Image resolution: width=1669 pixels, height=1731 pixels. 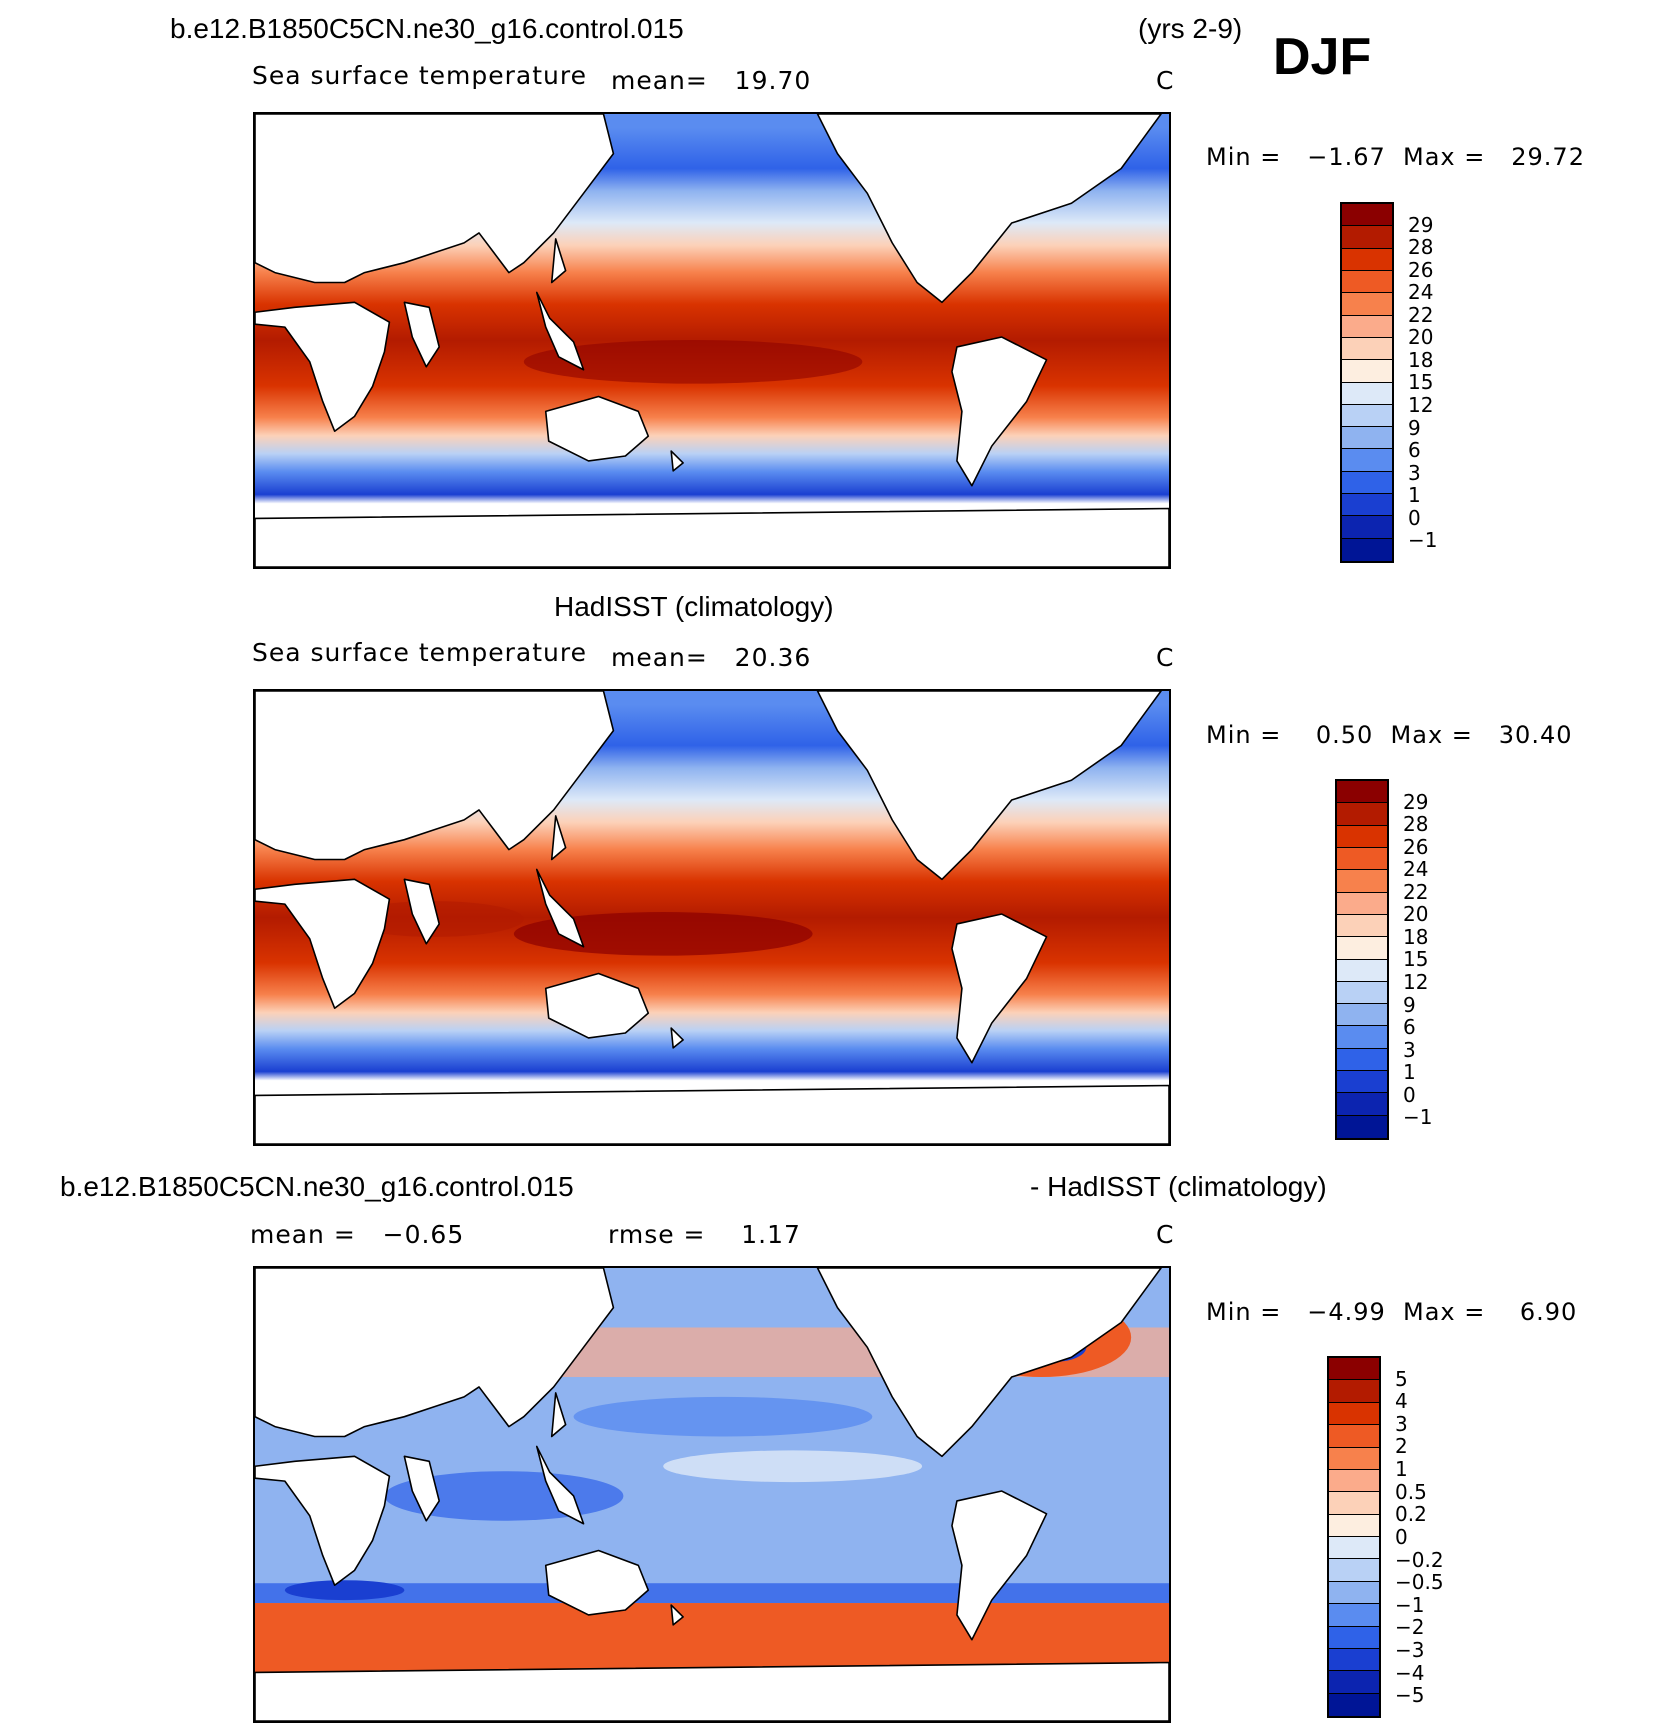 I want to click on panel3-title-right: - HadISST (climatology), so click(x=1178, y=1186).